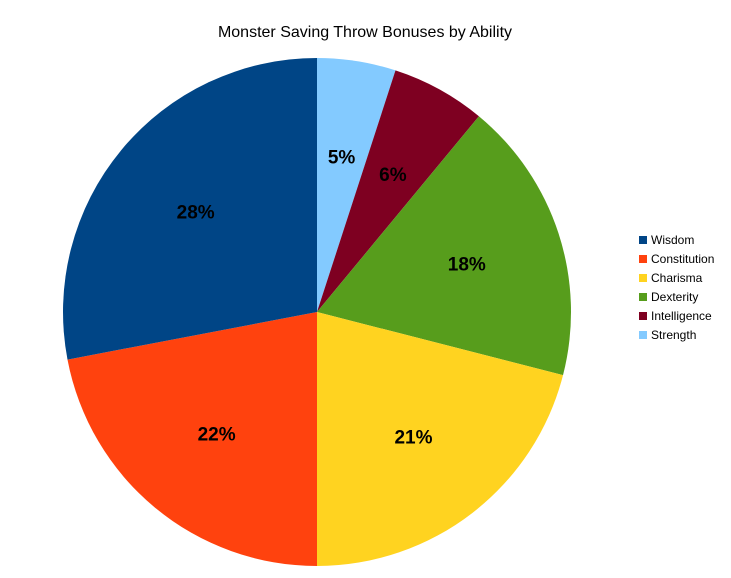 The width and height of the screenshot is (731, 578). Describe the element at coordinates (356, 185) in the screenshot. I see `pie-slice-strength` at that location.